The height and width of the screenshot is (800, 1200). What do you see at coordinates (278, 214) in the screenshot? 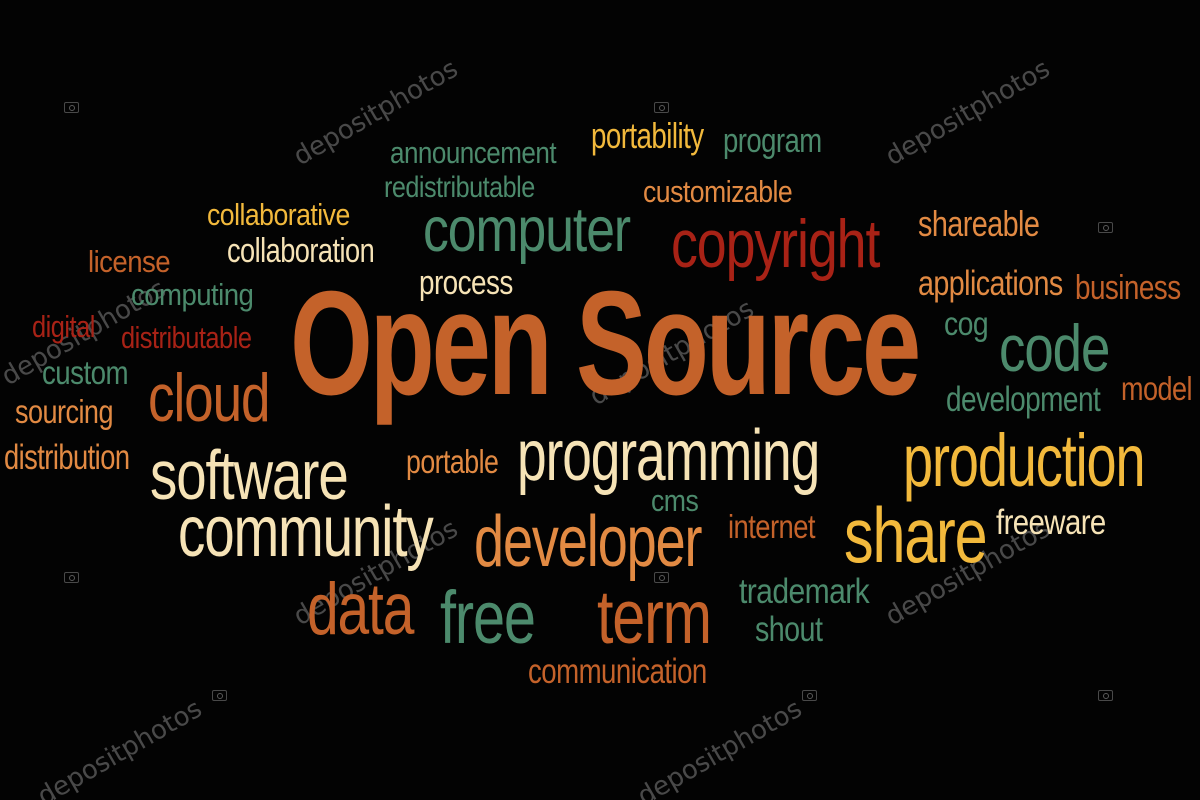
I see `word-collaborative: collaborative` at bounding box center [278, 214].